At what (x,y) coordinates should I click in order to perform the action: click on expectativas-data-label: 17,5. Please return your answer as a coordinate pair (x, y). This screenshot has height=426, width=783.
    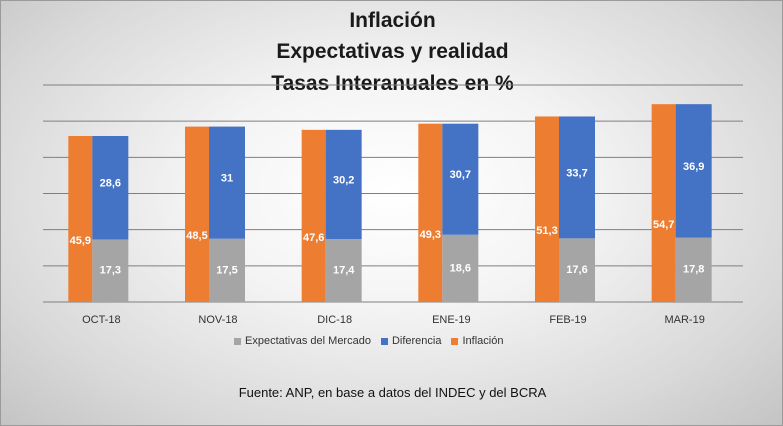
    Looking at the image, I should click on (226, 270).